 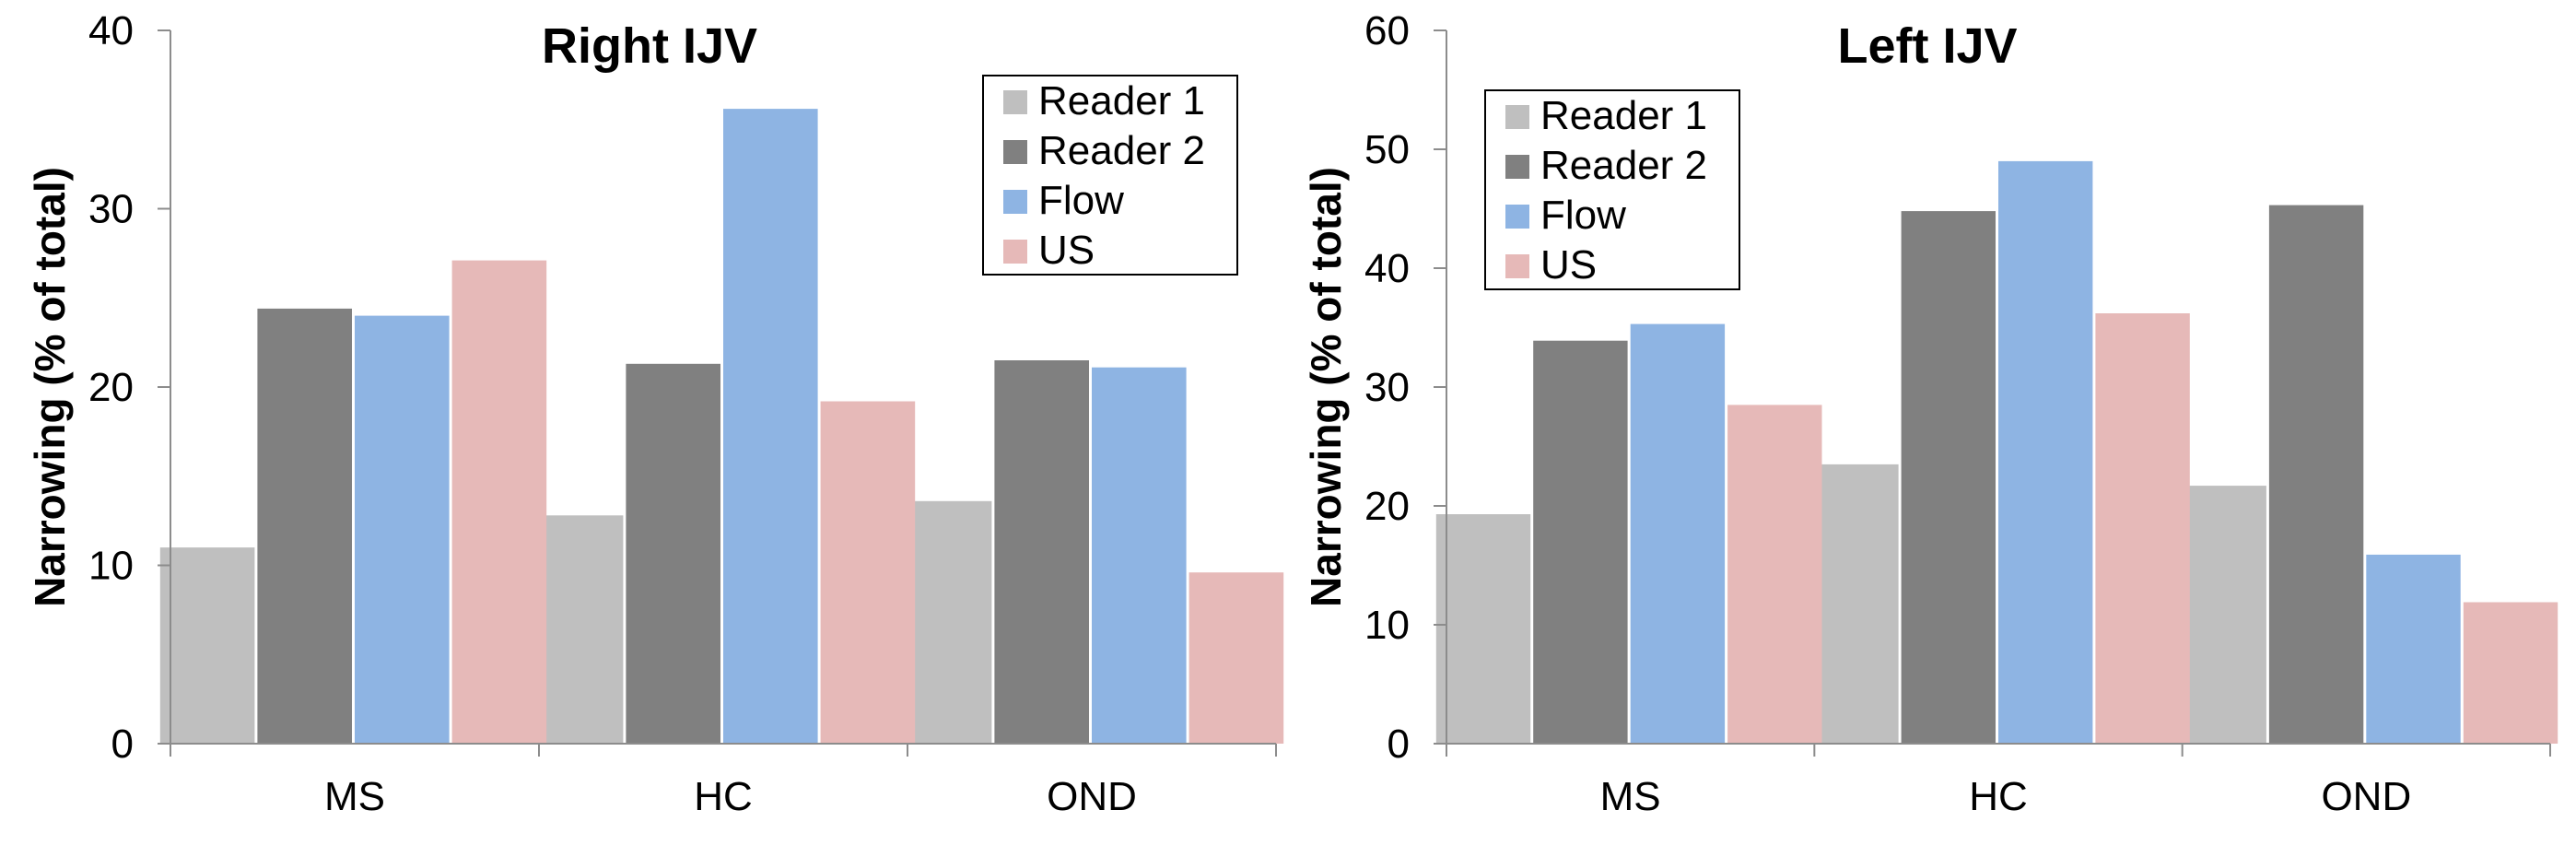 What do you see at coordinates (1387, 149) in the screenshot?
I see `y-tick-label: 50` at bounding box center [1387, 149].